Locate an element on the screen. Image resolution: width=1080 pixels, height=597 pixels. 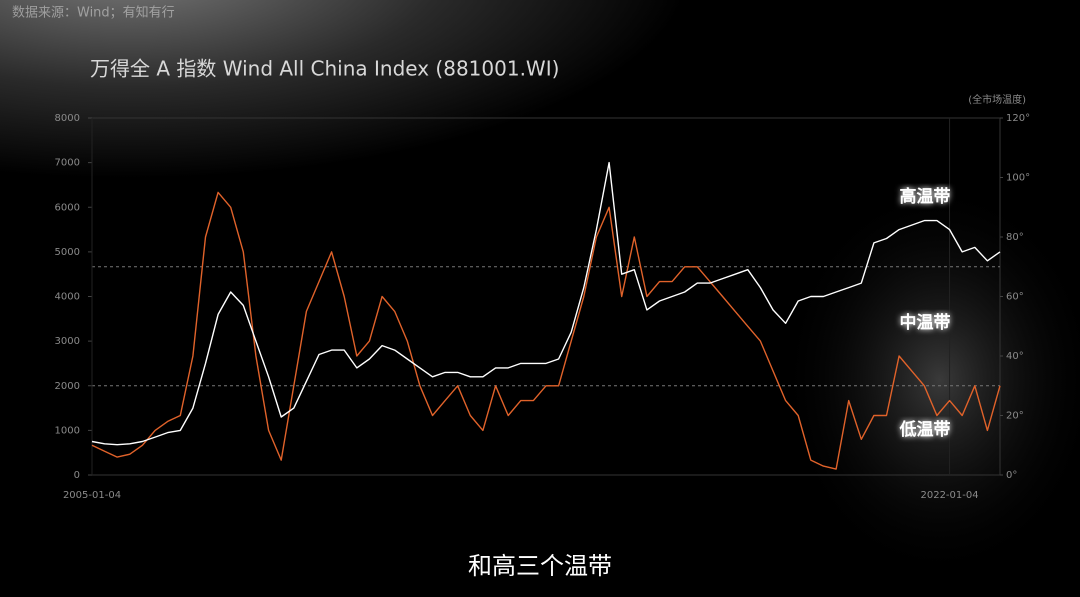
y2-tick-label: 0° is located at coordinates (1011, 475).